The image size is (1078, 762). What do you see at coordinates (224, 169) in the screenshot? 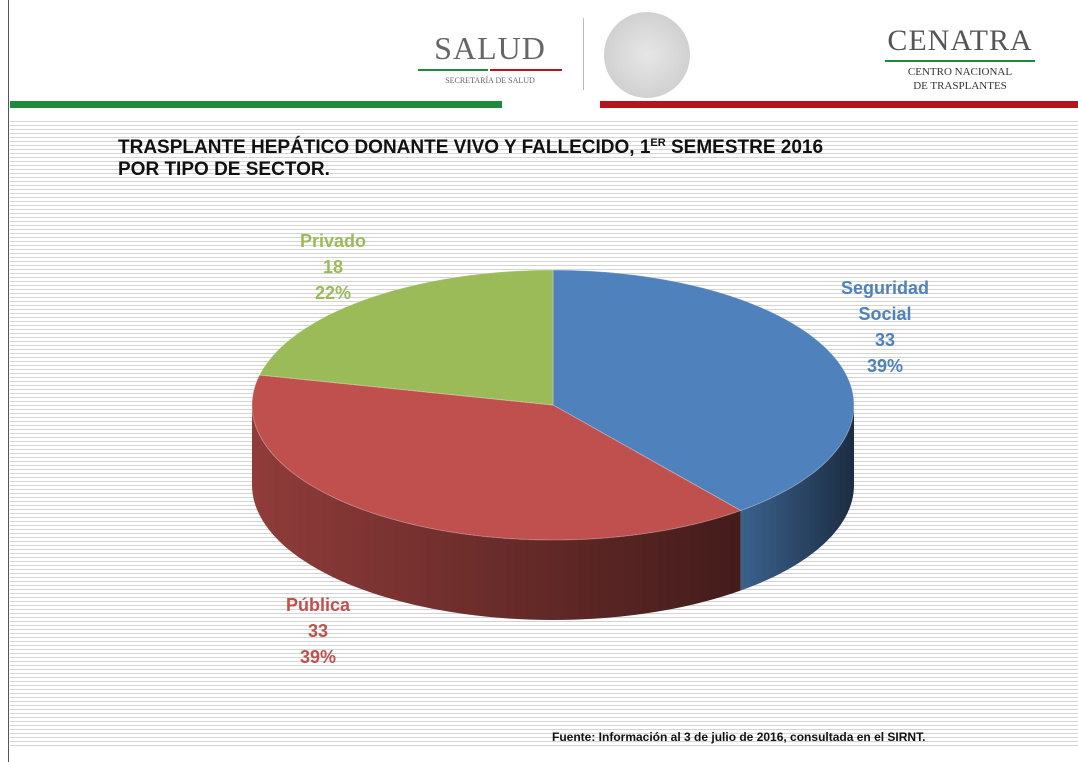
I see `title-line: POR TIPO DE SECTOR.` at bounding box center [224, 169].